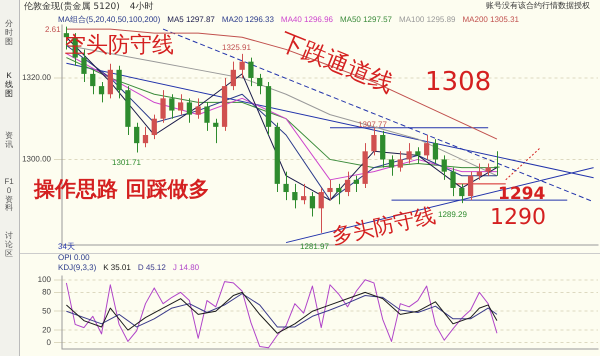 The width and height of the screenshot is (600, 356). I want to click on y-tick-label: 1320.00, so click(37, 77).